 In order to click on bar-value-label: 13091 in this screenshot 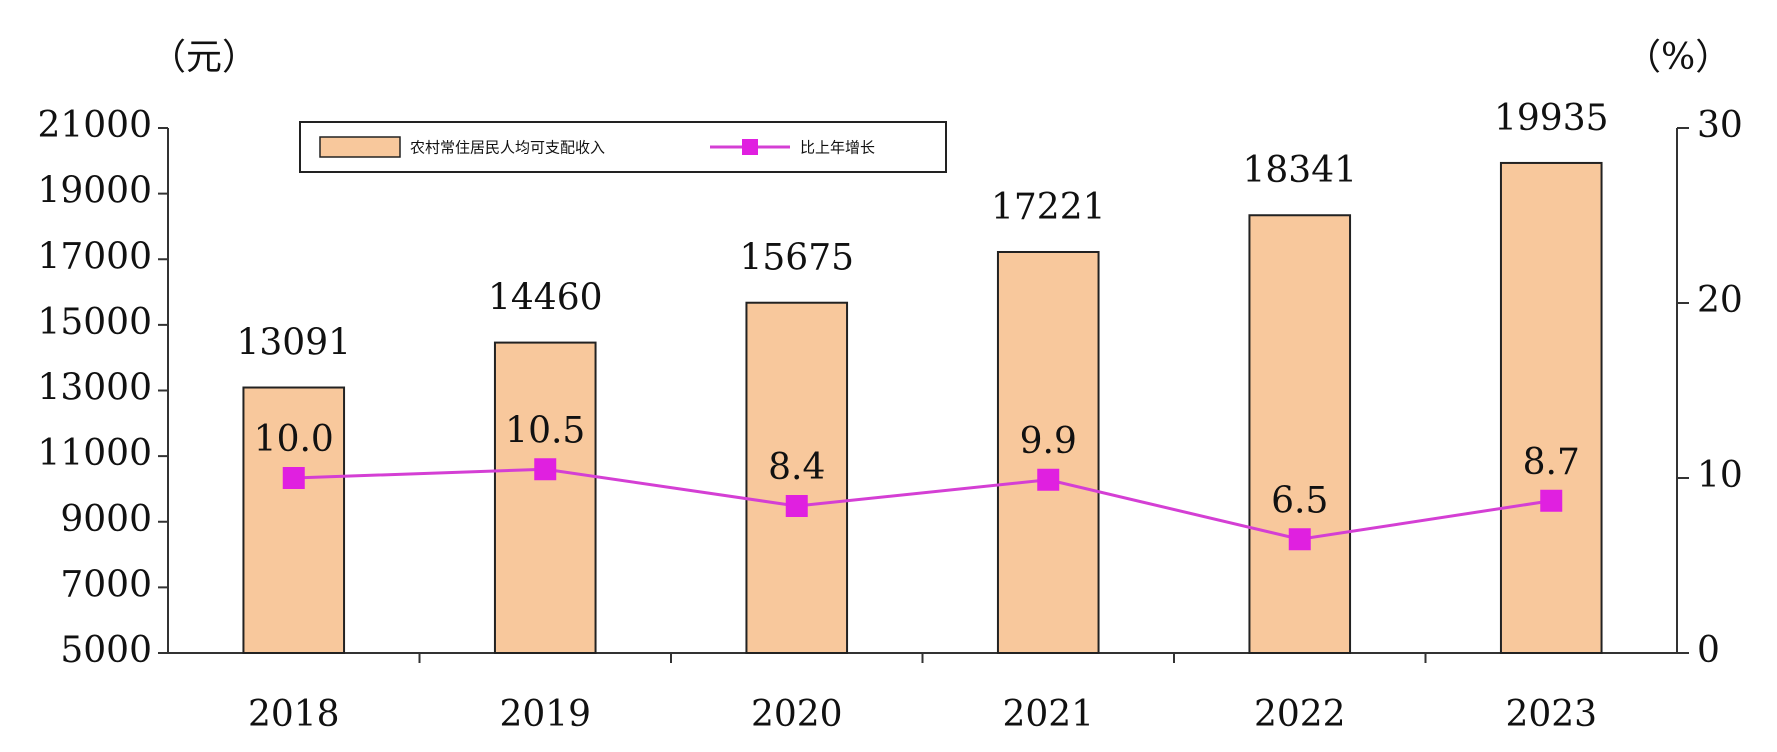, I will do `click(293, 343)`.